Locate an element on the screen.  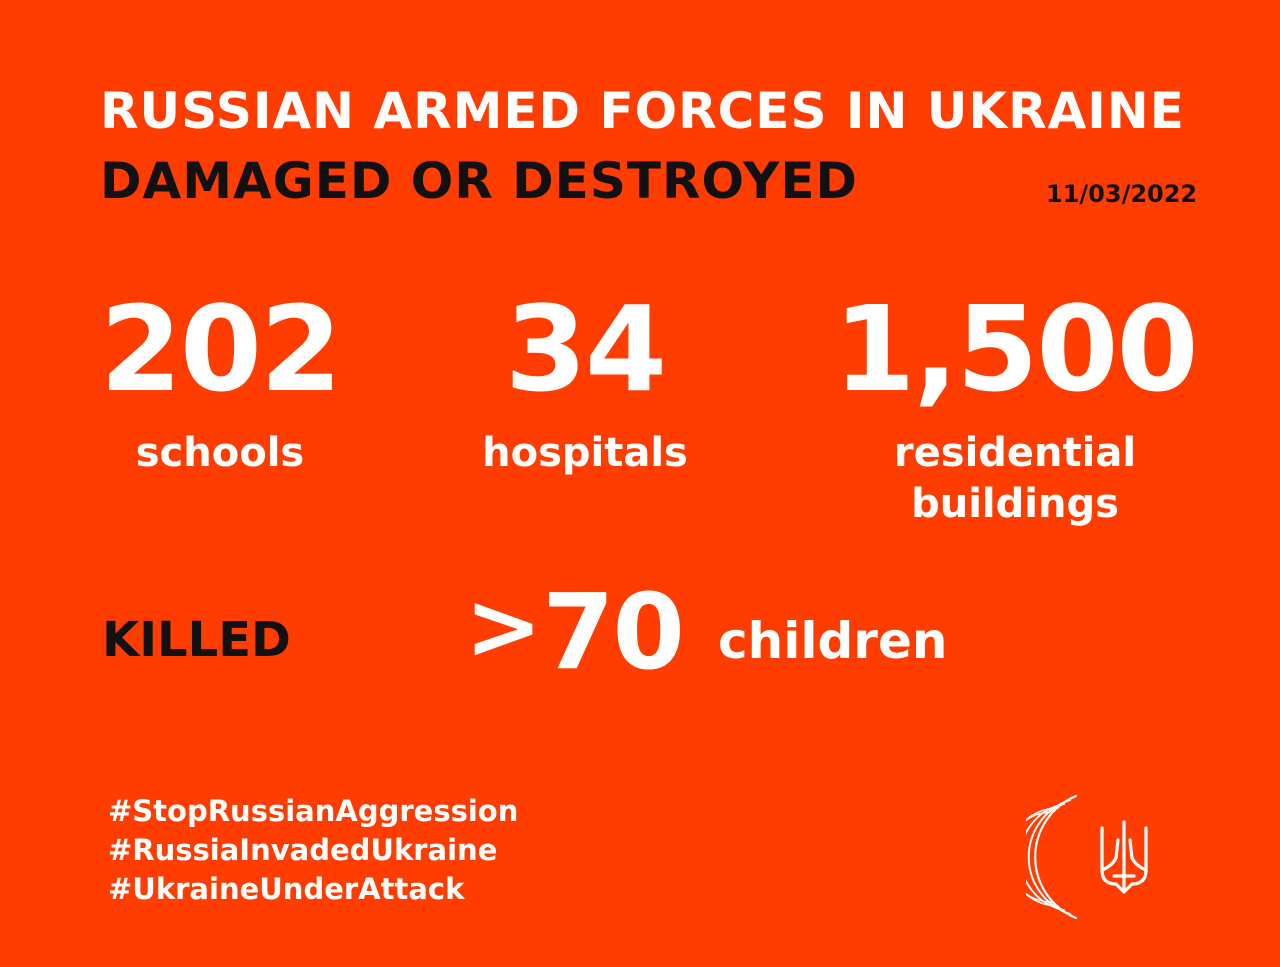
page-subtitle: DAMAGED OR DESTROYED is located at coordinates (479, 181).